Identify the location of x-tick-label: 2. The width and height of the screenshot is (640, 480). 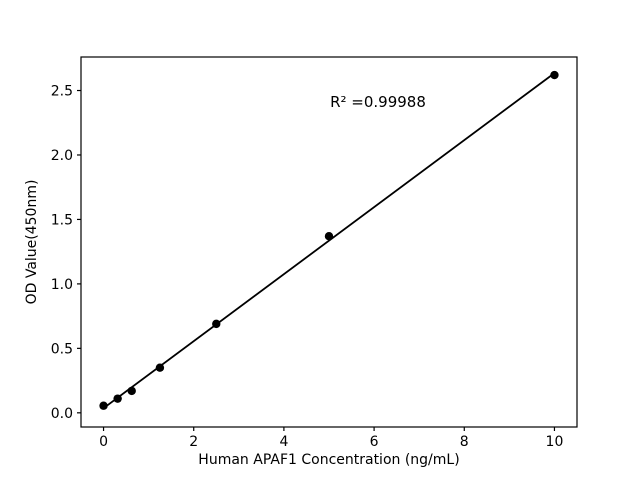
(193, 442).